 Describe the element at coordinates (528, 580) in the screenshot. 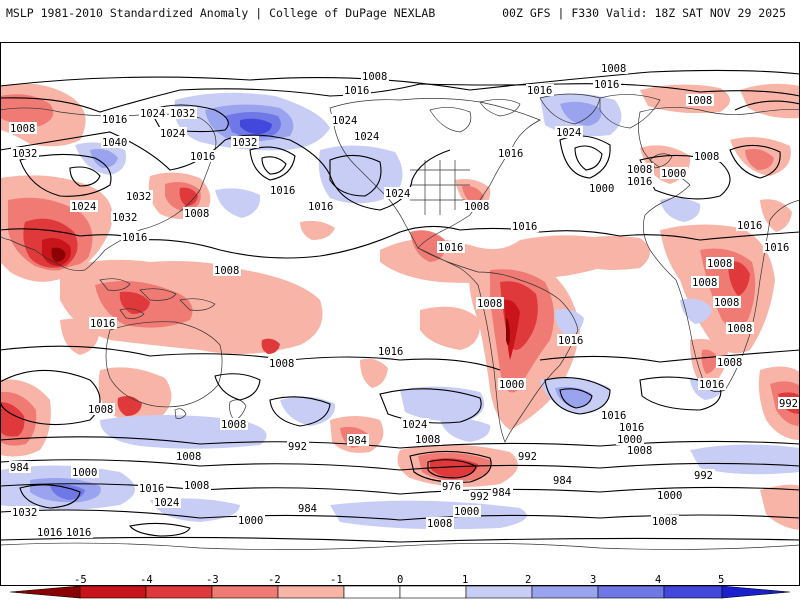

I see `colorbar-tick-label: 2` at that location.